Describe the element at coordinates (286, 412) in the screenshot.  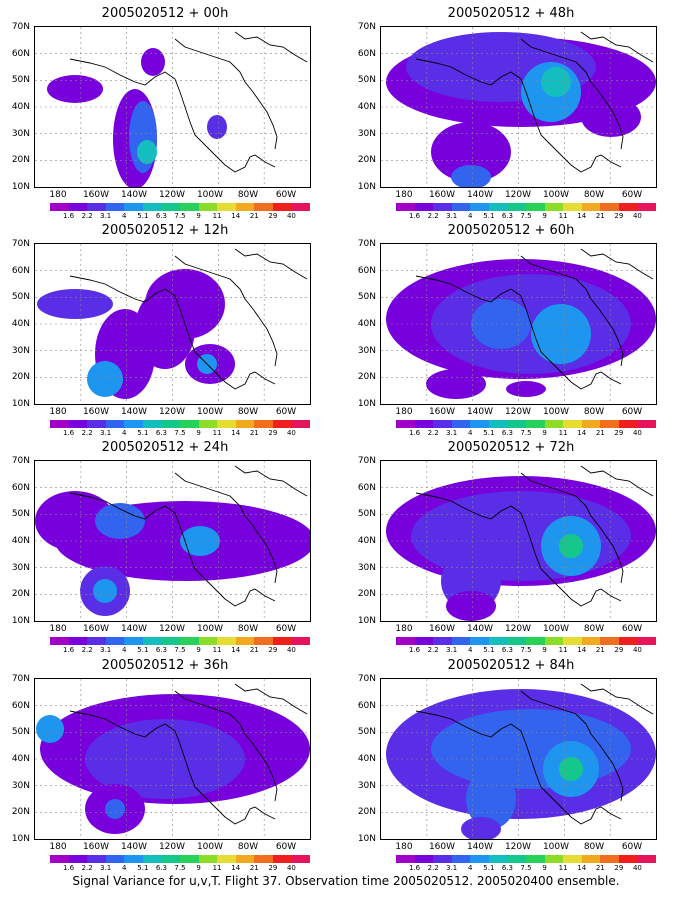
I see `longitude-label: 60W` at that location.